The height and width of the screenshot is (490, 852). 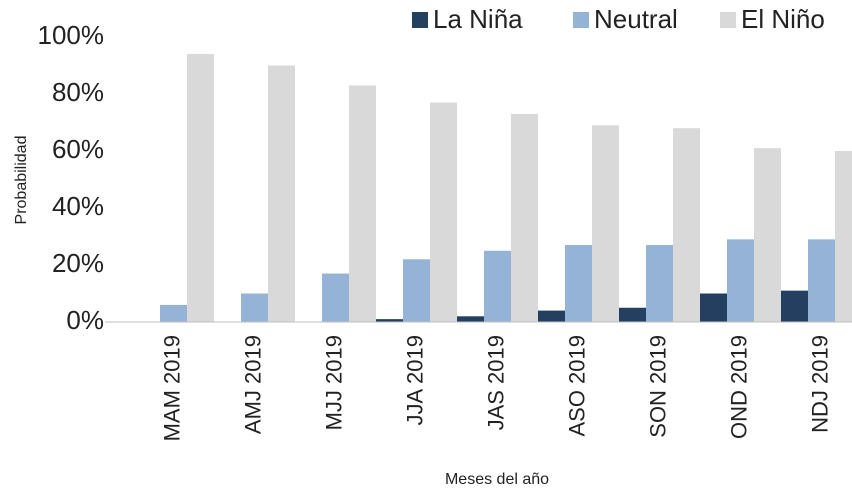 I want to click on y-tick-label: 100%, so click(x=71, y=35).